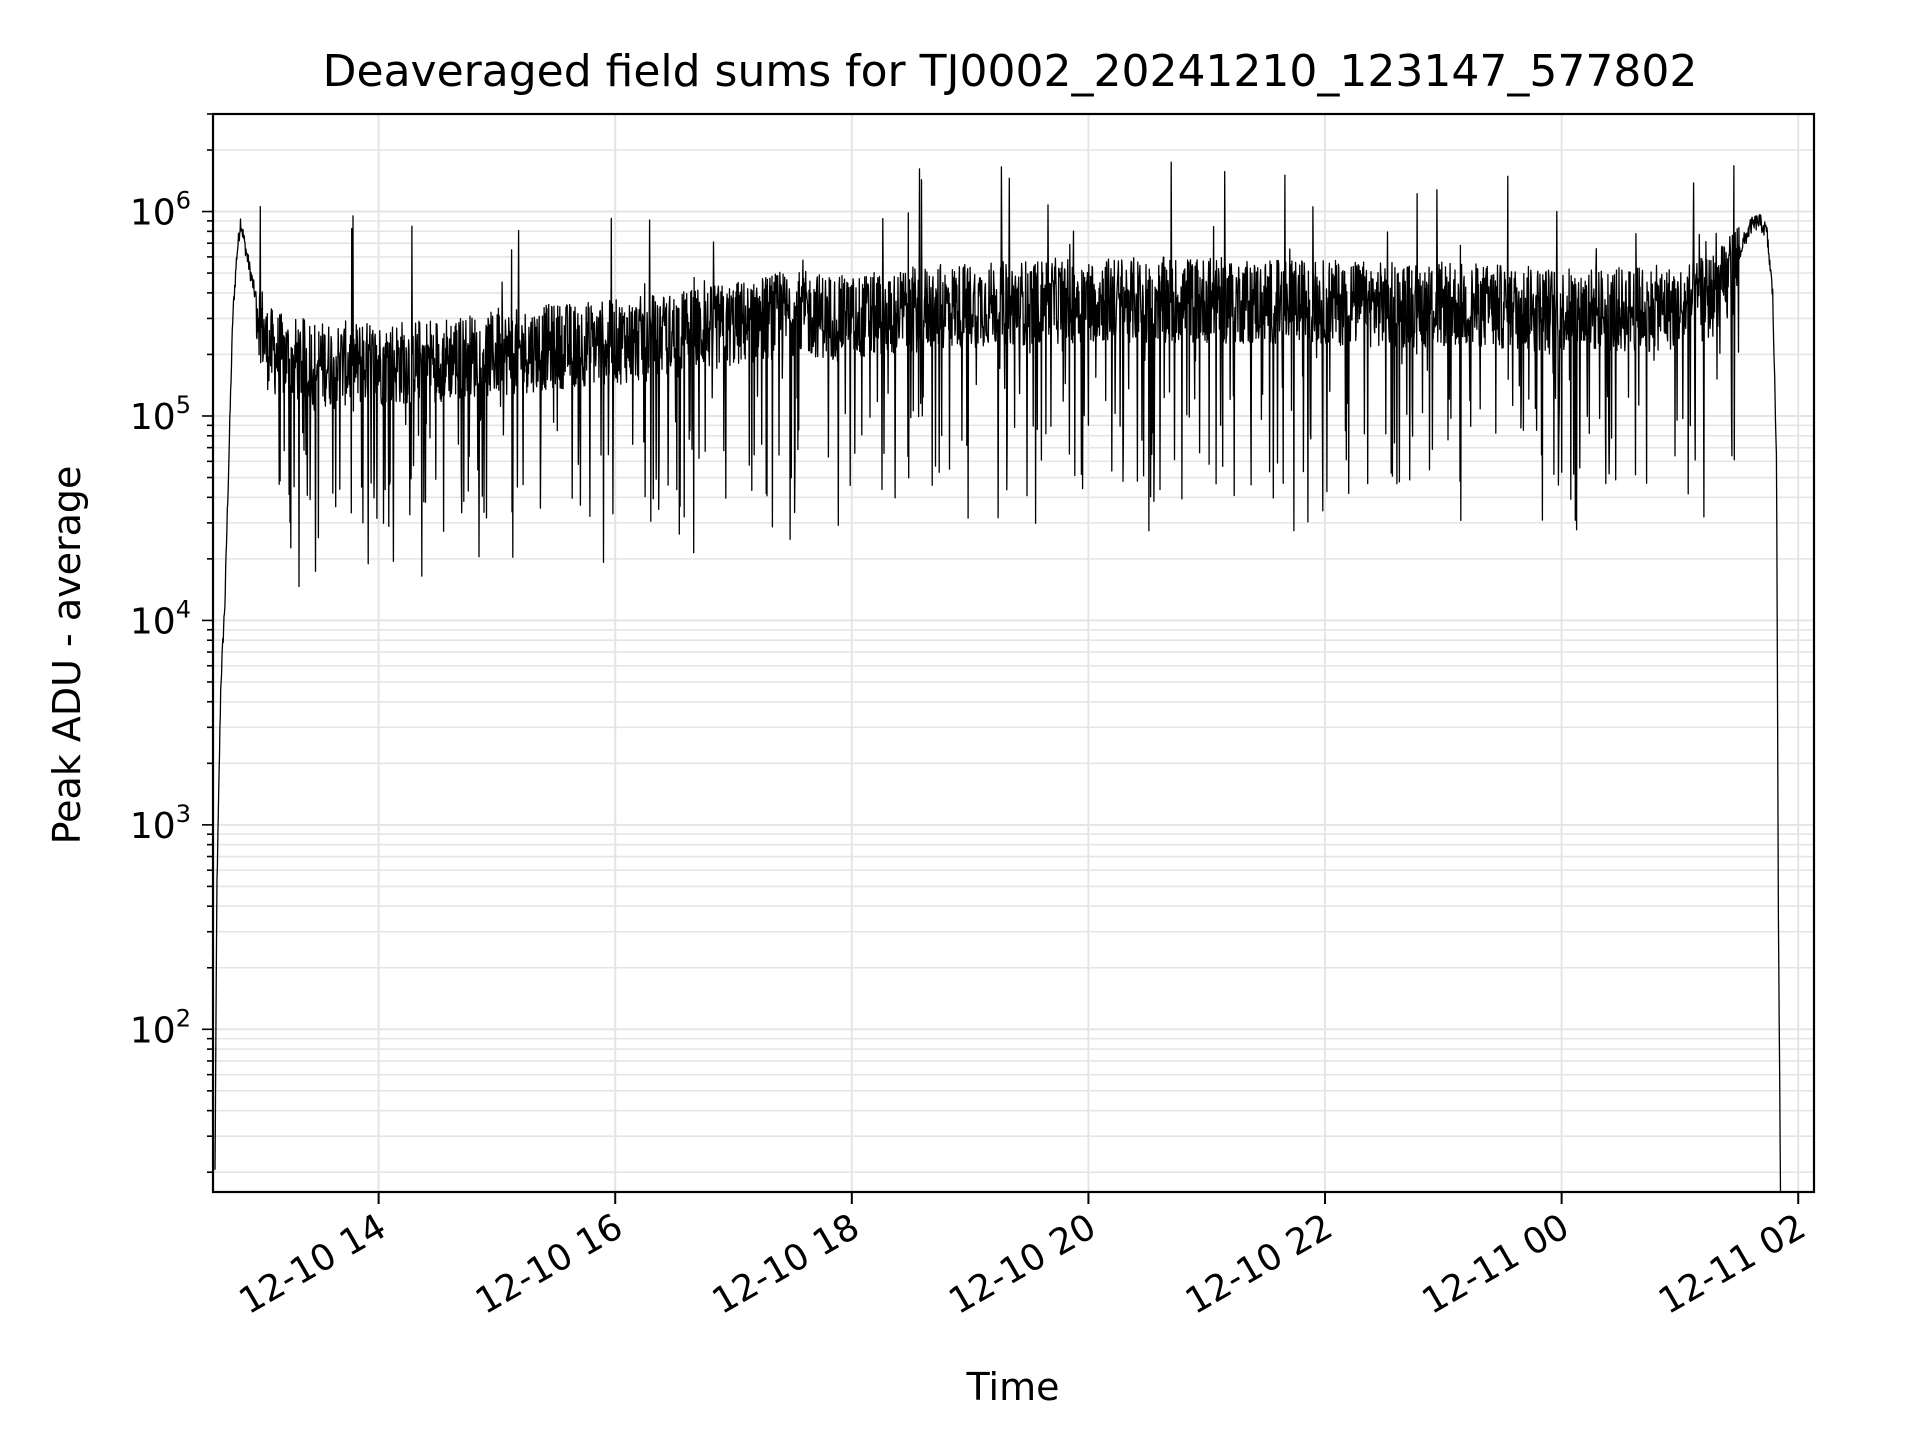  What do you see at coordinates (160, 414) in the screenshot?
I see `y-tick-label: 10⁵` at bounding box center [160, 414].